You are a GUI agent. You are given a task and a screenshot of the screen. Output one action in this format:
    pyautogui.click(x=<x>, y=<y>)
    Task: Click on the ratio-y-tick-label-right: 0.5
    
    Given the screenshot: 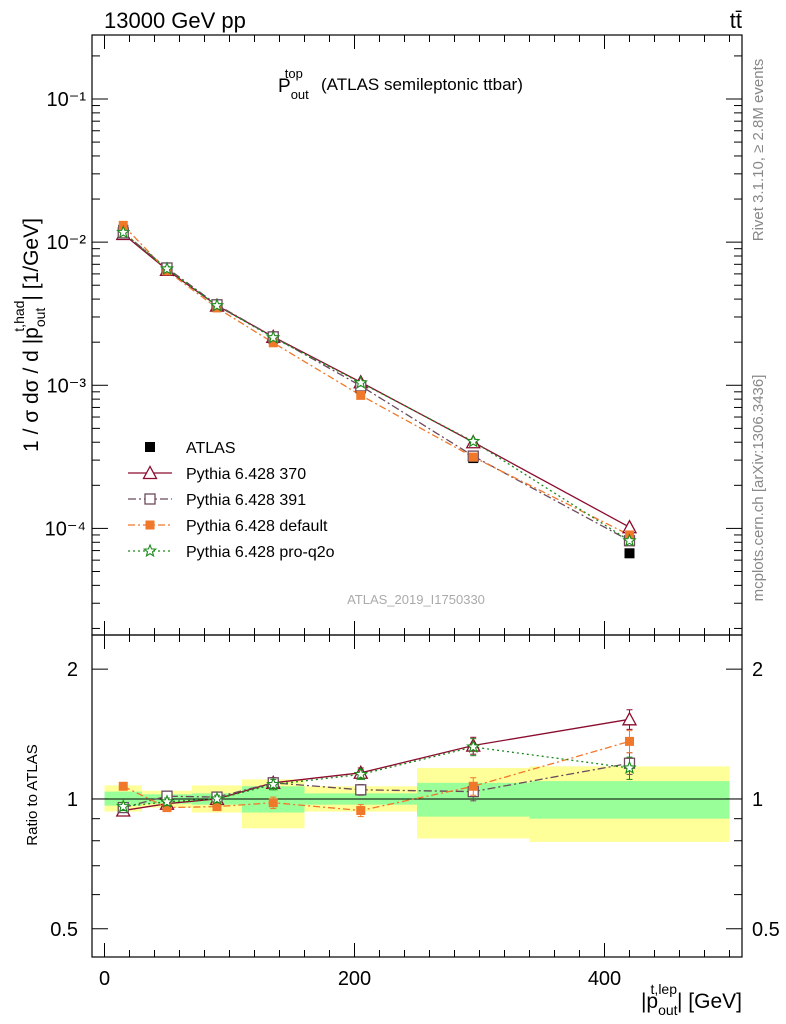 What is the action you would take?
    pyautogui.click(x=766, y=930)
    